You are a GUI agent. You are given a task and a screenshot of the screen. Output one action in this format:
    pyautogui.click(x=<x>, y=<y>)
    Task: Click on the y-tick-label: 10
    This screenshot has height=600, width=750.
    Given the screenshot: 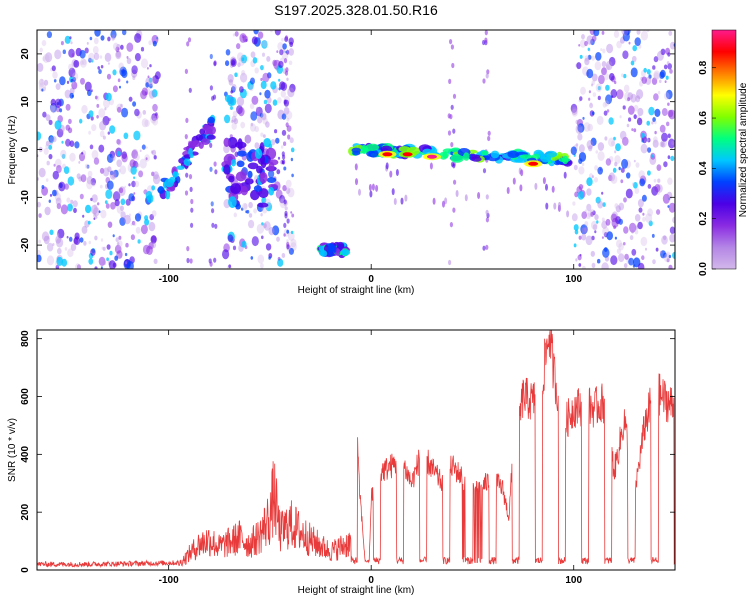 What is the action you would take?
    pyautogui.click(x=25, y=102)
    